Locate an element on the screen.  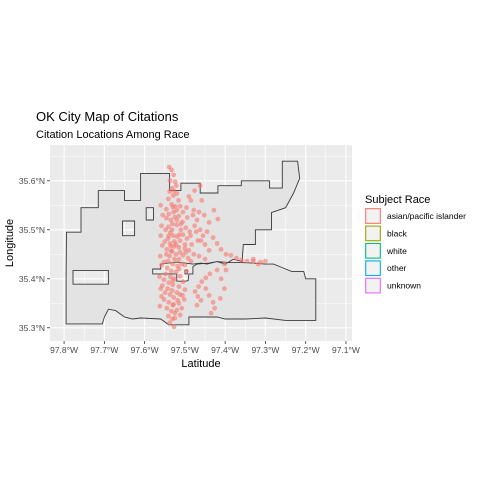
x-tick-label: 97.8°W is located at coordinates (64, 350).